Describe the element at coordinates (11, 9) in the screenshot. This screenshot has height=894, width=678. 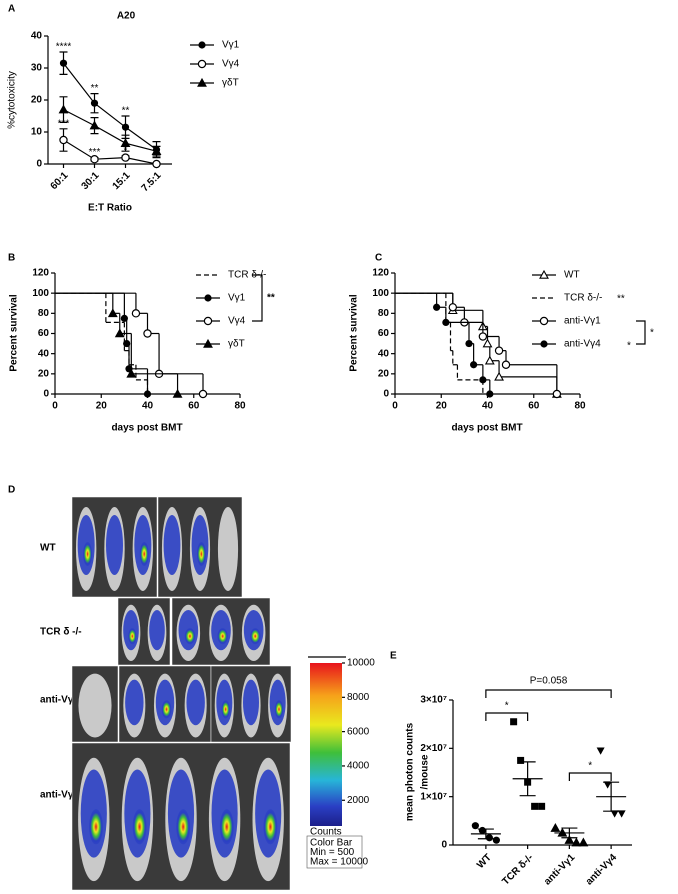
I see `panel-label: A` at that location.